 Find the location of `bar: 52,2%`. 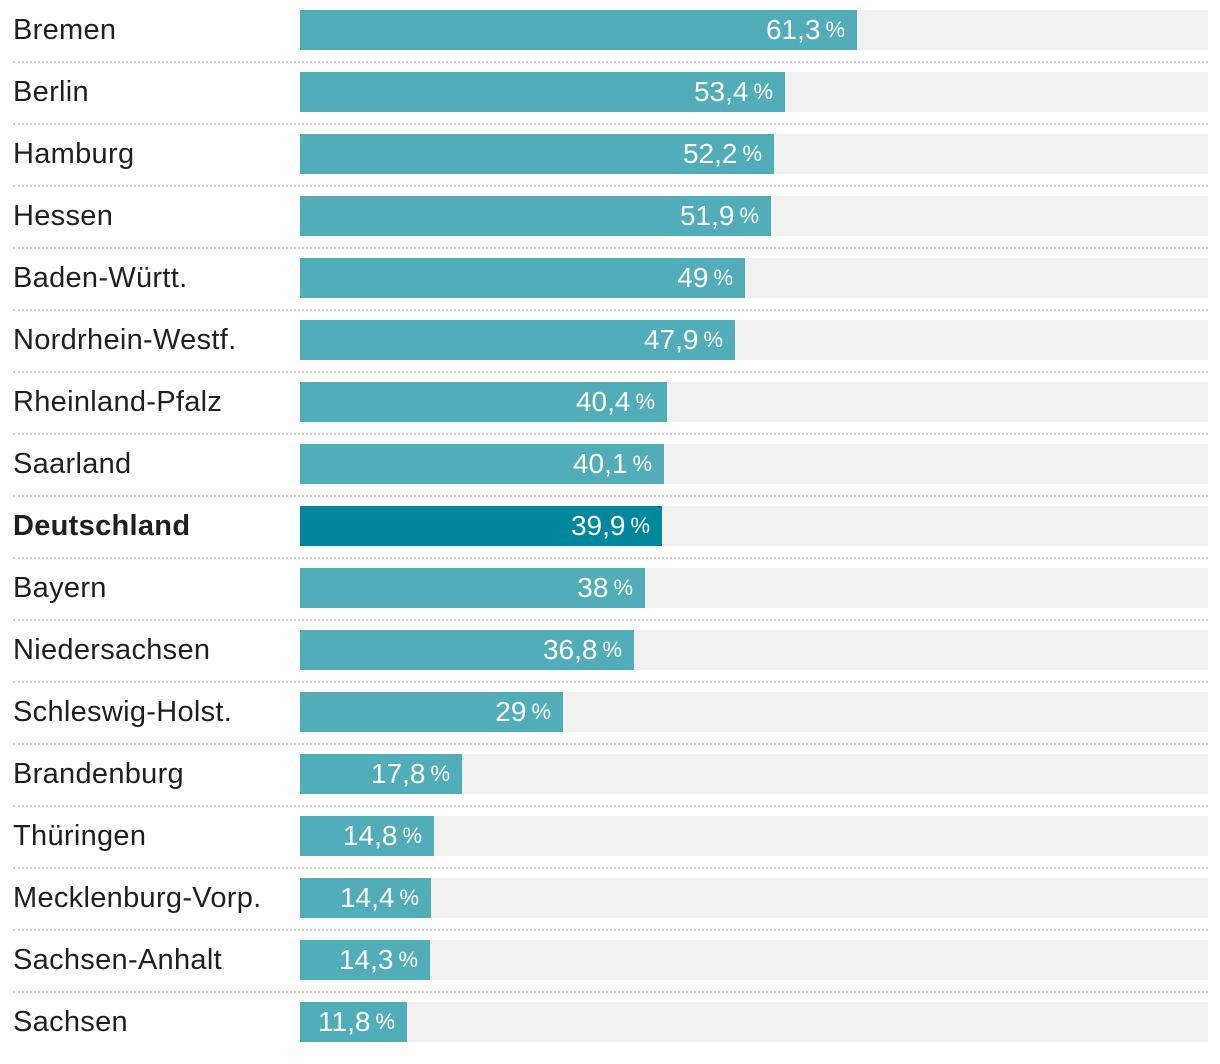

bar: 52,2% is located at coordinates (537, 154).